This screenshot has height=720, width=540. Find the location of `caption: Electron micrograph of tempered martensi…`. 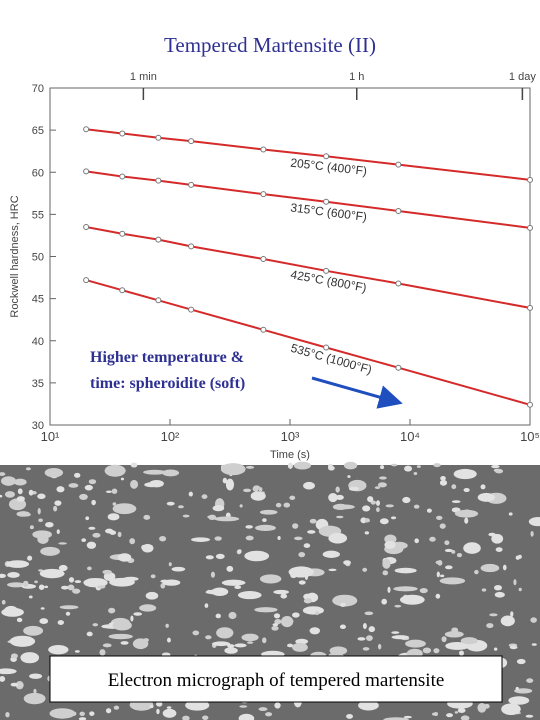

caption: Electron micrograph of tempered martensi… is located at coordinates (276, 680).